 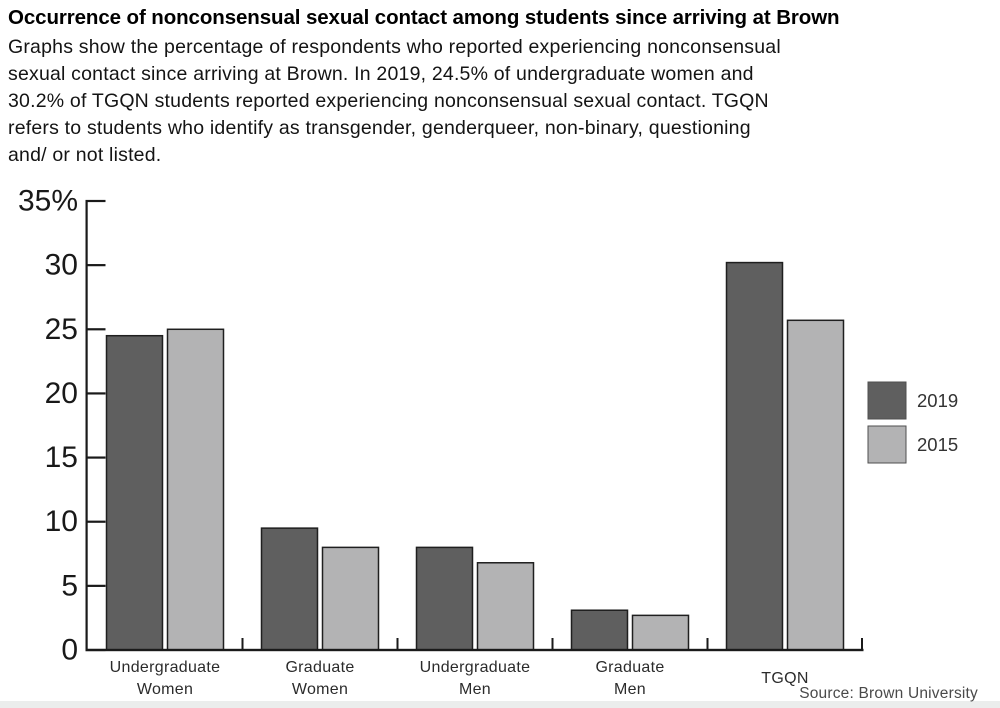 What do you see at coordinates (61, 329) in the screenshot?
I see `y-axis-tick-label: 25` at bounding box center [61, 329].